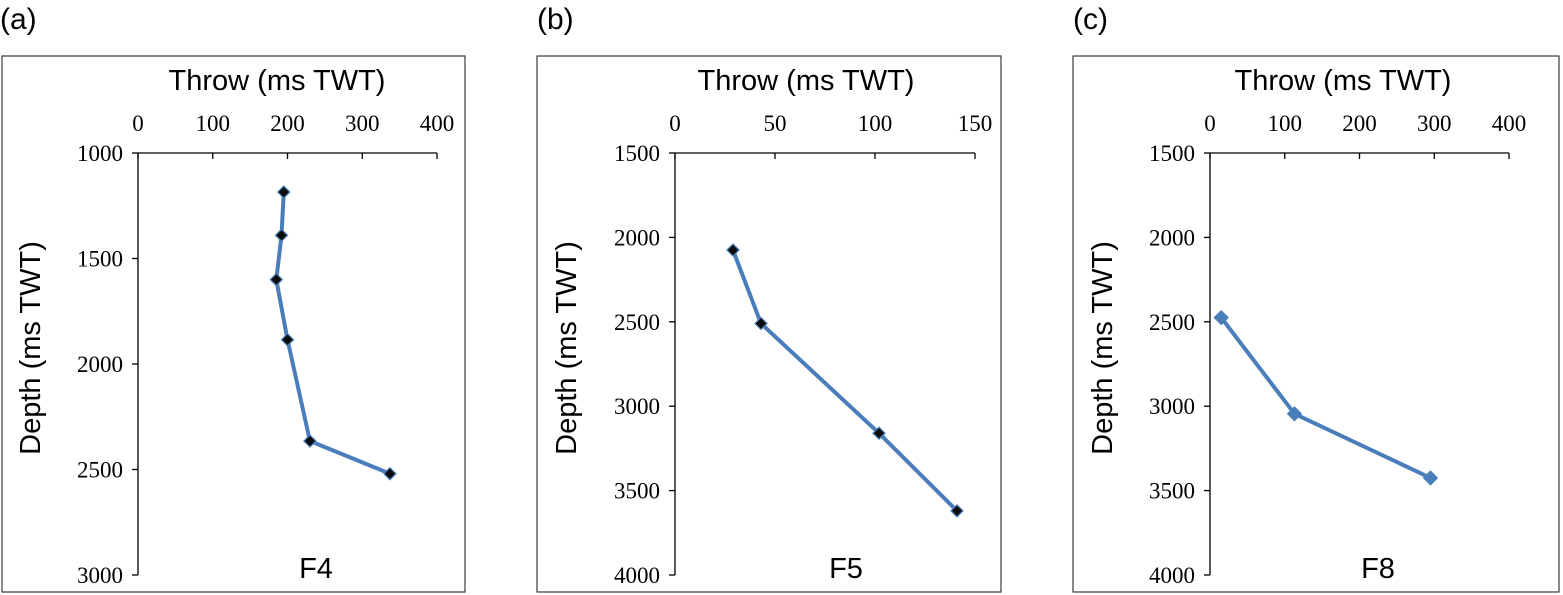 The width and height of the screenshot is (1563, 595). What do you see at coordinates (1172, 153) in the screenshot?
I see `y-tick-label-c-1500: 1500` at bounding box center [1172, 153].